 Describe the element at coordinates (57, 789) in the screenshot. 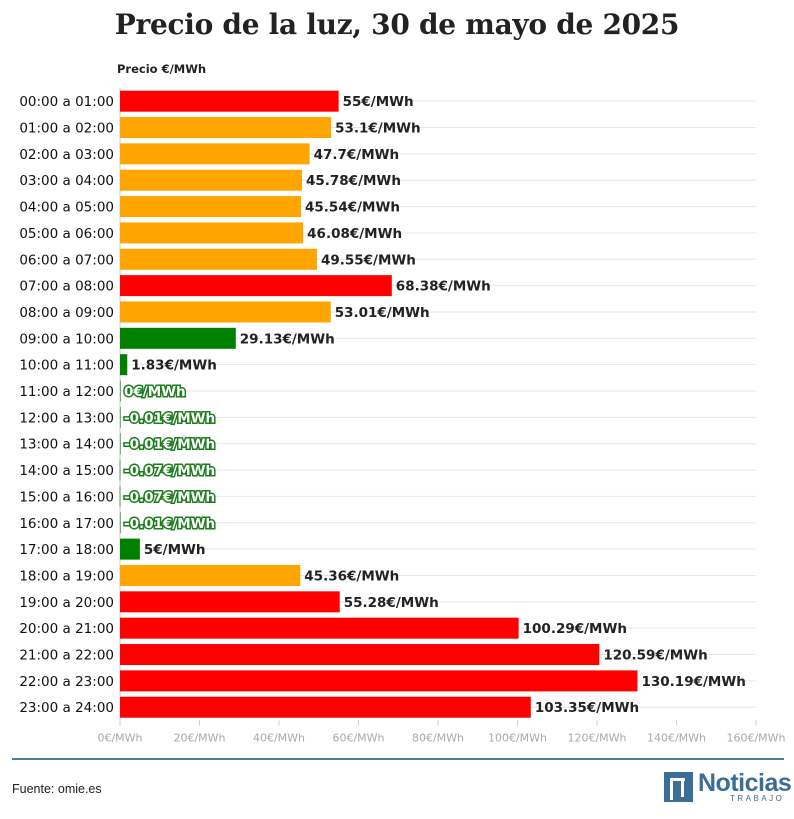

I see `source-note: Fuente: omie.es` at that location.